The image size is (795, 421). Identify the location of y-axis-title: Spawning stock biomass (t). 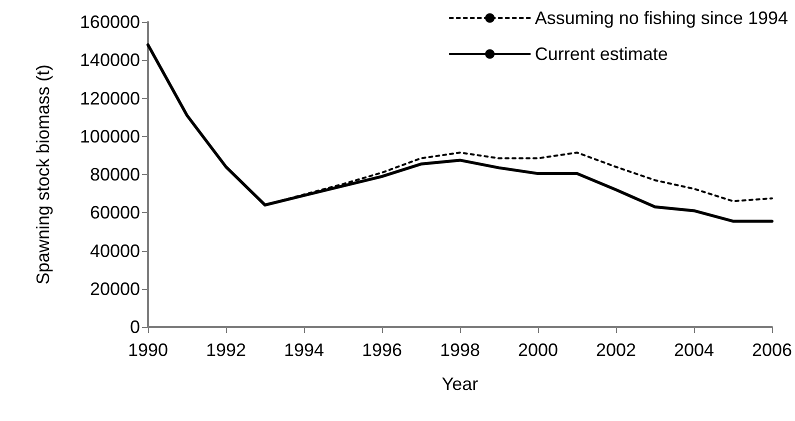
(43, 174).